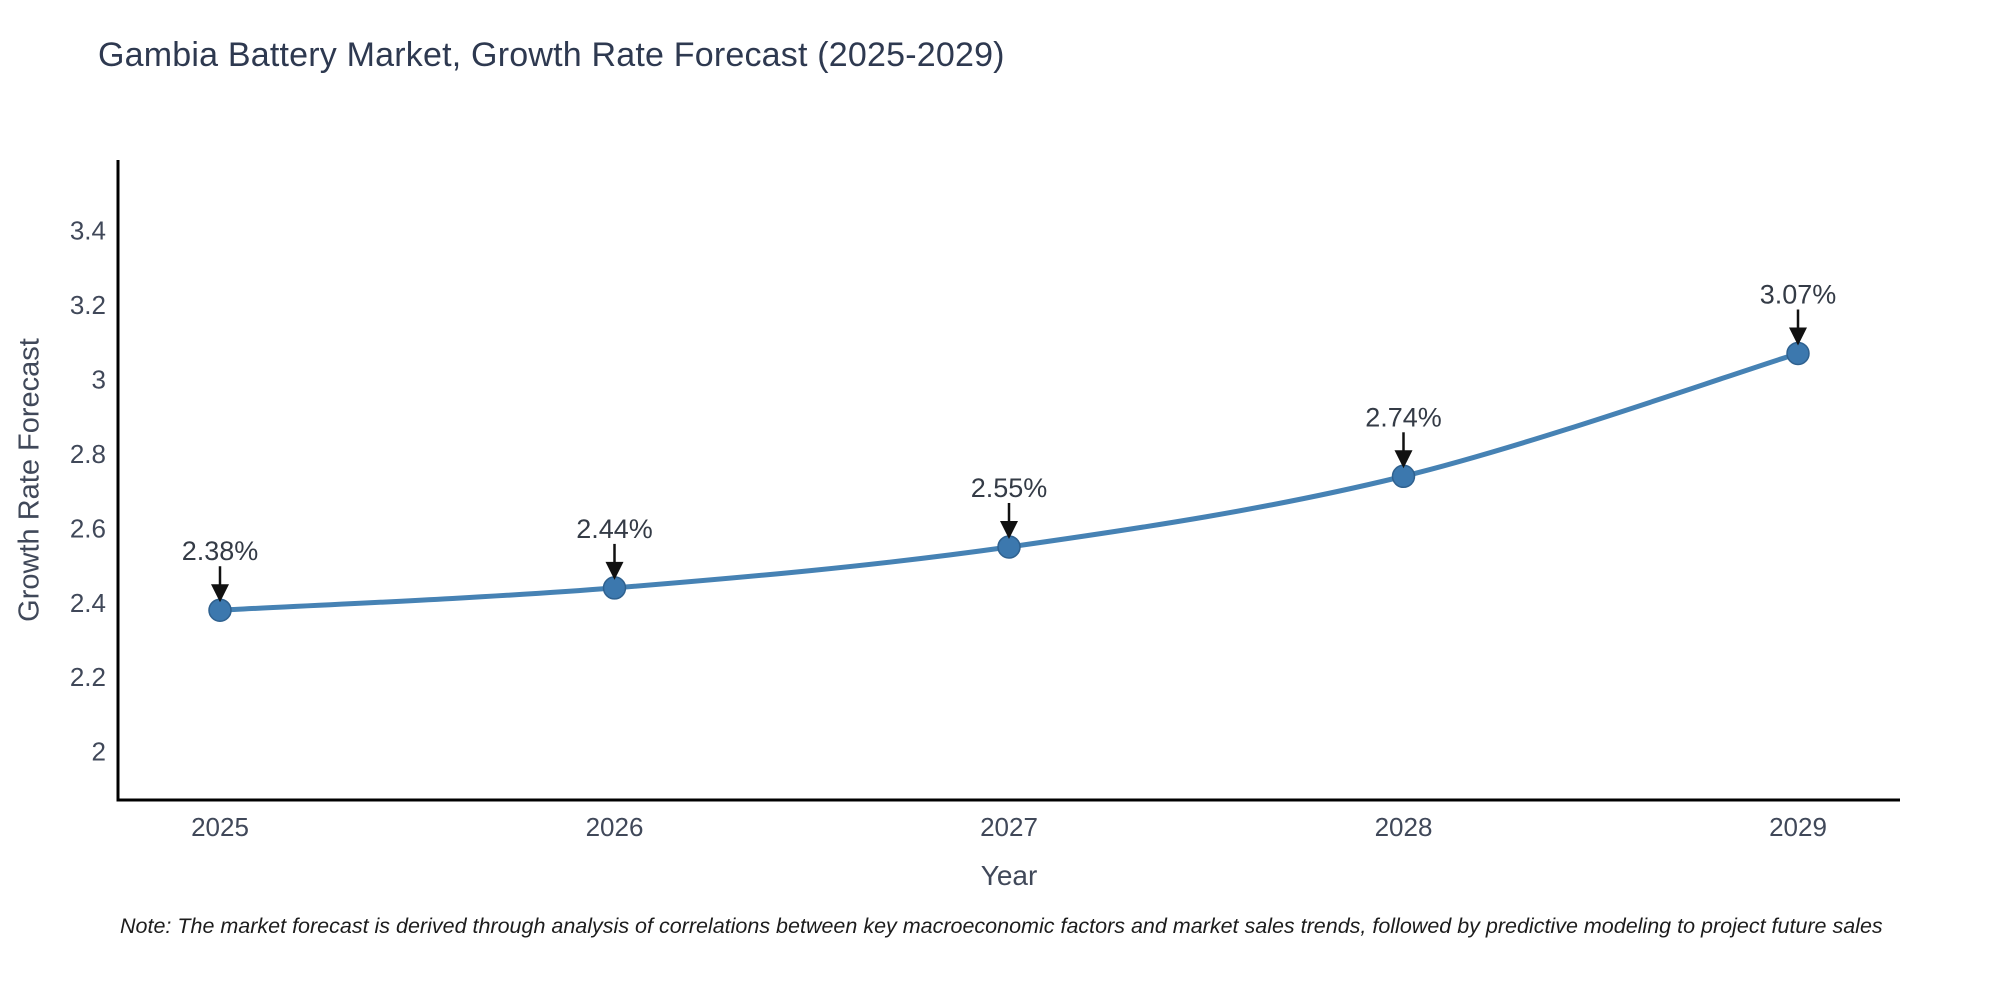  Describe the element at coordinates (88, 454) in the screenshot. I see `y-tick-label: 2.8` at that location.